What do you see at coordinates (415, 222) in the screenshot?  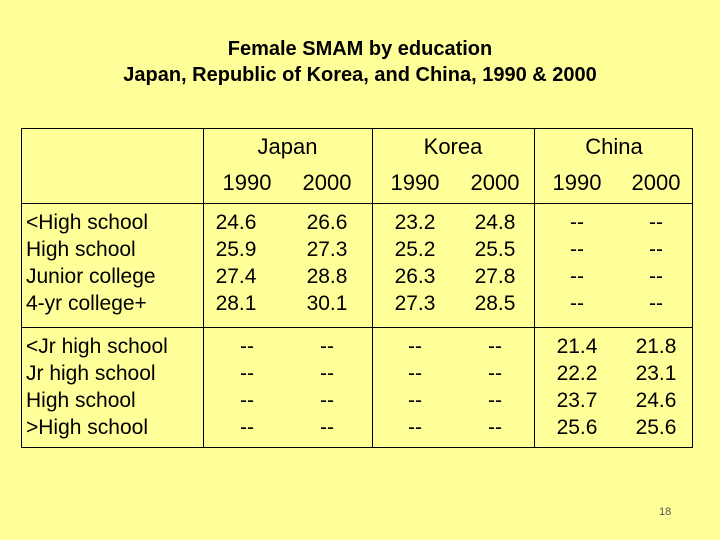 I see `table-cell: 23.2` at bounding box center [415, 222].